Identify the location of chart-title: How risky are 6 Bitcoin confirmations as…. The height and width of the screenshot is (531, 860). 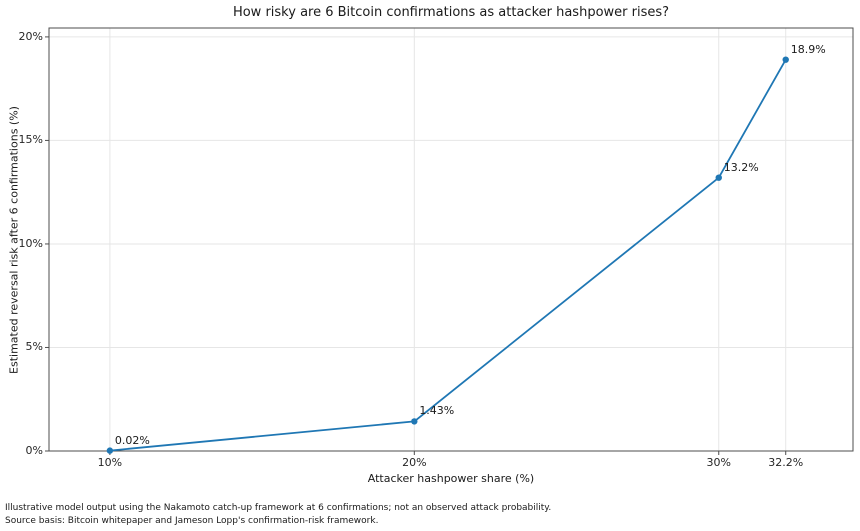
(451, 12).